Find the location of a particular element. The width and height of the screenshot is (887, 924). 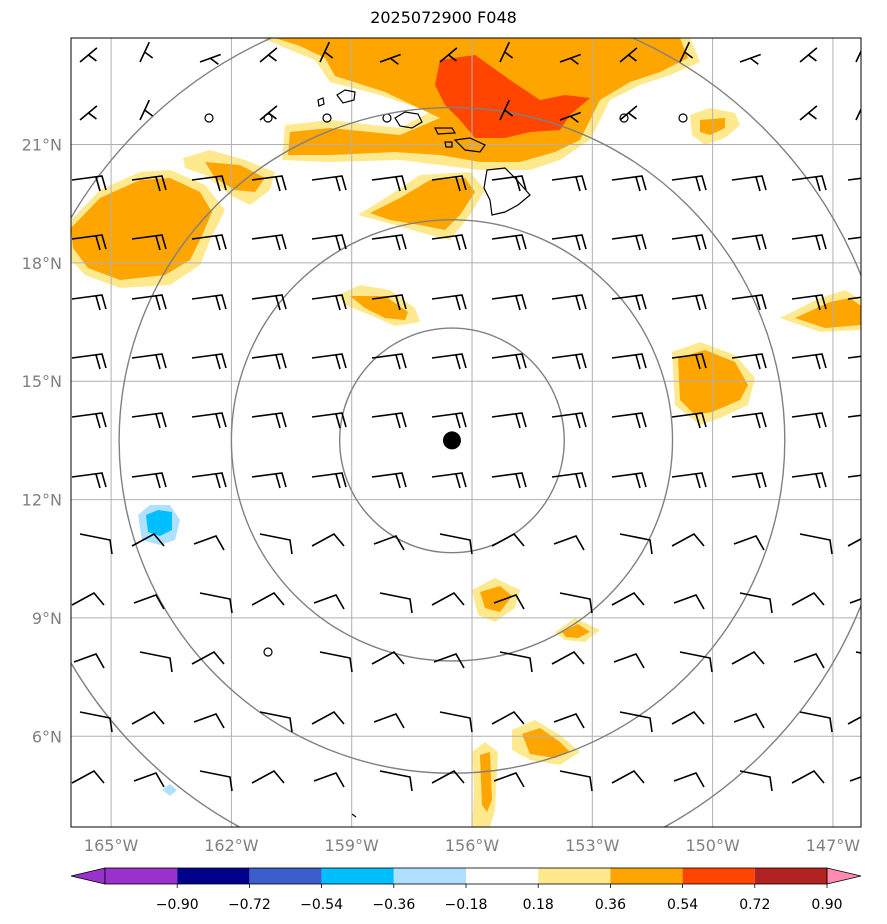

lat-tick-label: 9°N is located at coordinates (47, 618).